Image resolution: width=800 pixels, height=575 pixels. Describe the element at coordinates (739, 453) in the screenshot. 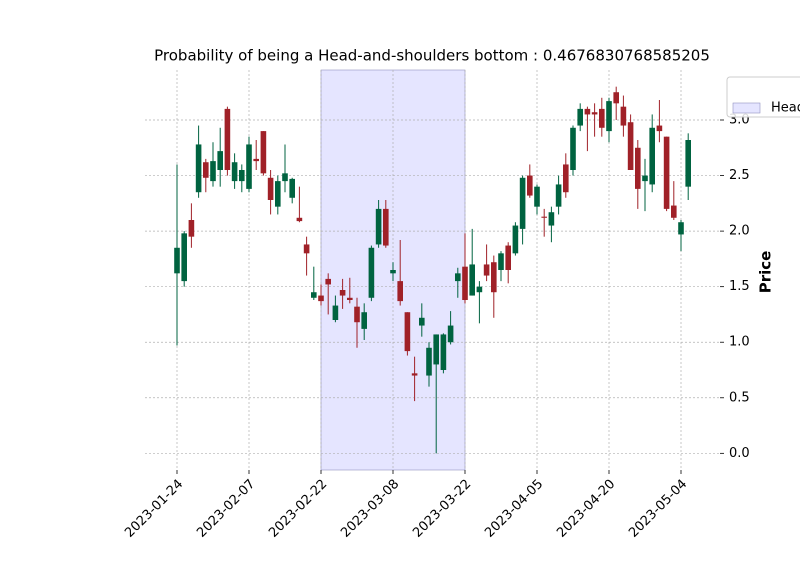

I see `y-tick-label: 0.0` at that location.